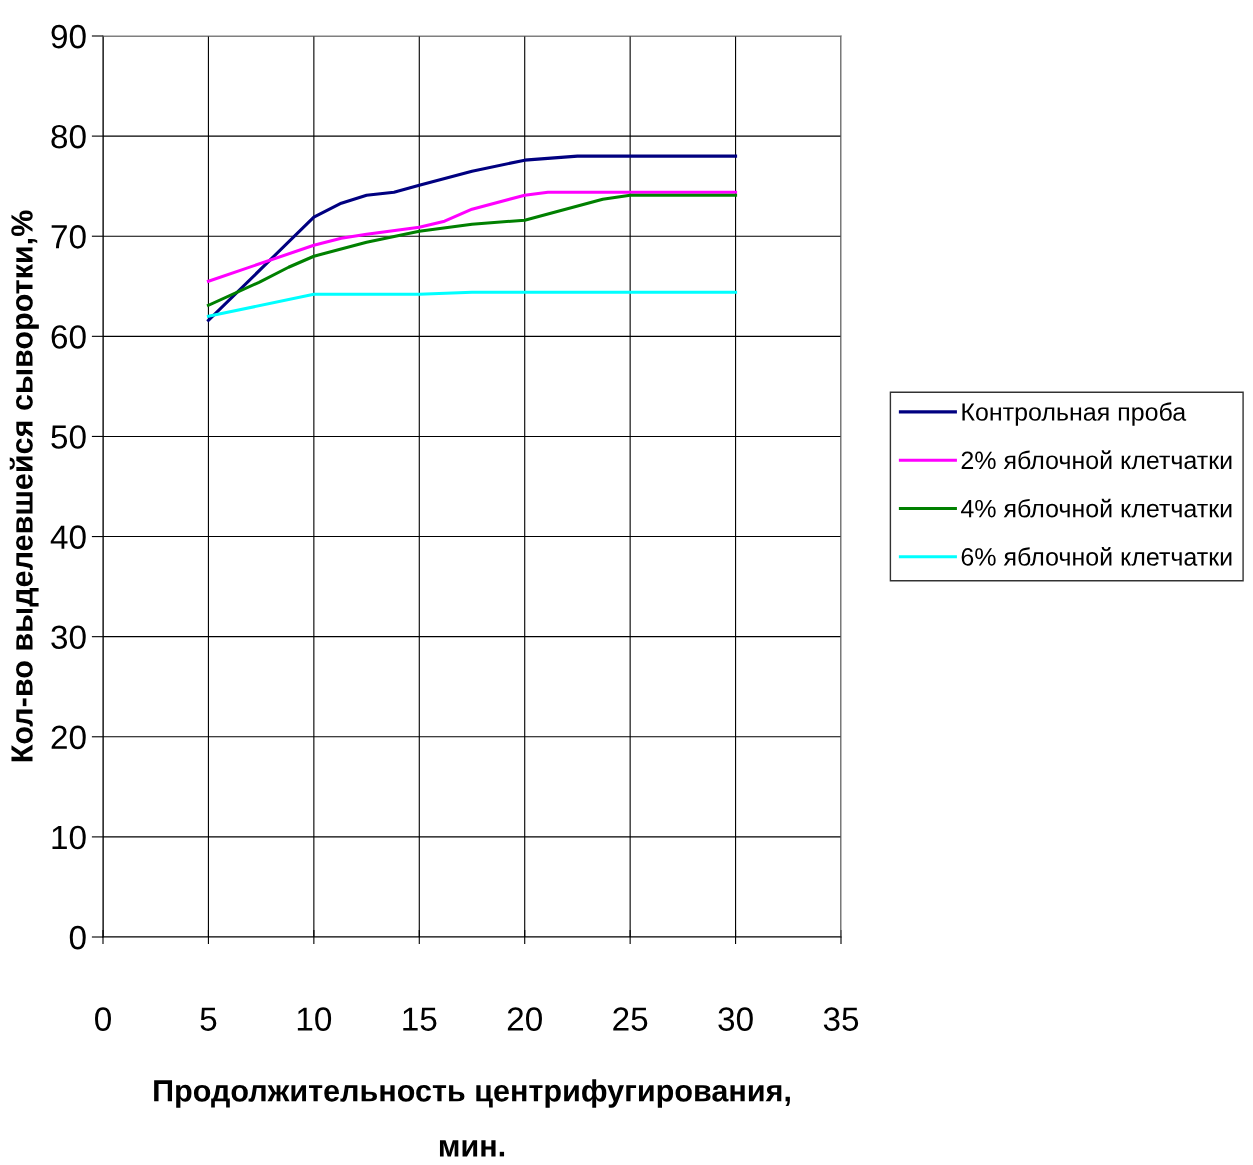 This screenshot has height=1165, width=1253. I want to click on y-tick-label: 90, so click(68, 36).